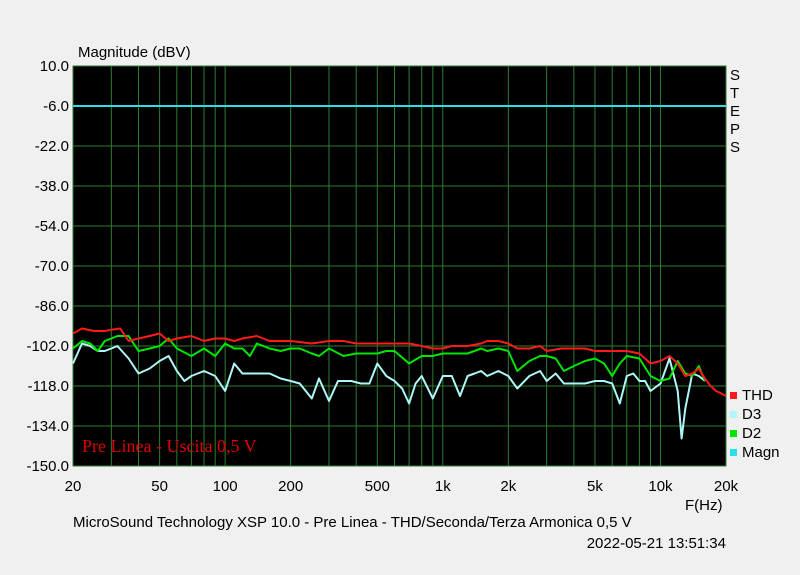 This screenshot has width=800, height=575. What do you see at coordinates (735, 111) in the screenshot?
I see `steps-letter: E` at bounding box center [735, 111].